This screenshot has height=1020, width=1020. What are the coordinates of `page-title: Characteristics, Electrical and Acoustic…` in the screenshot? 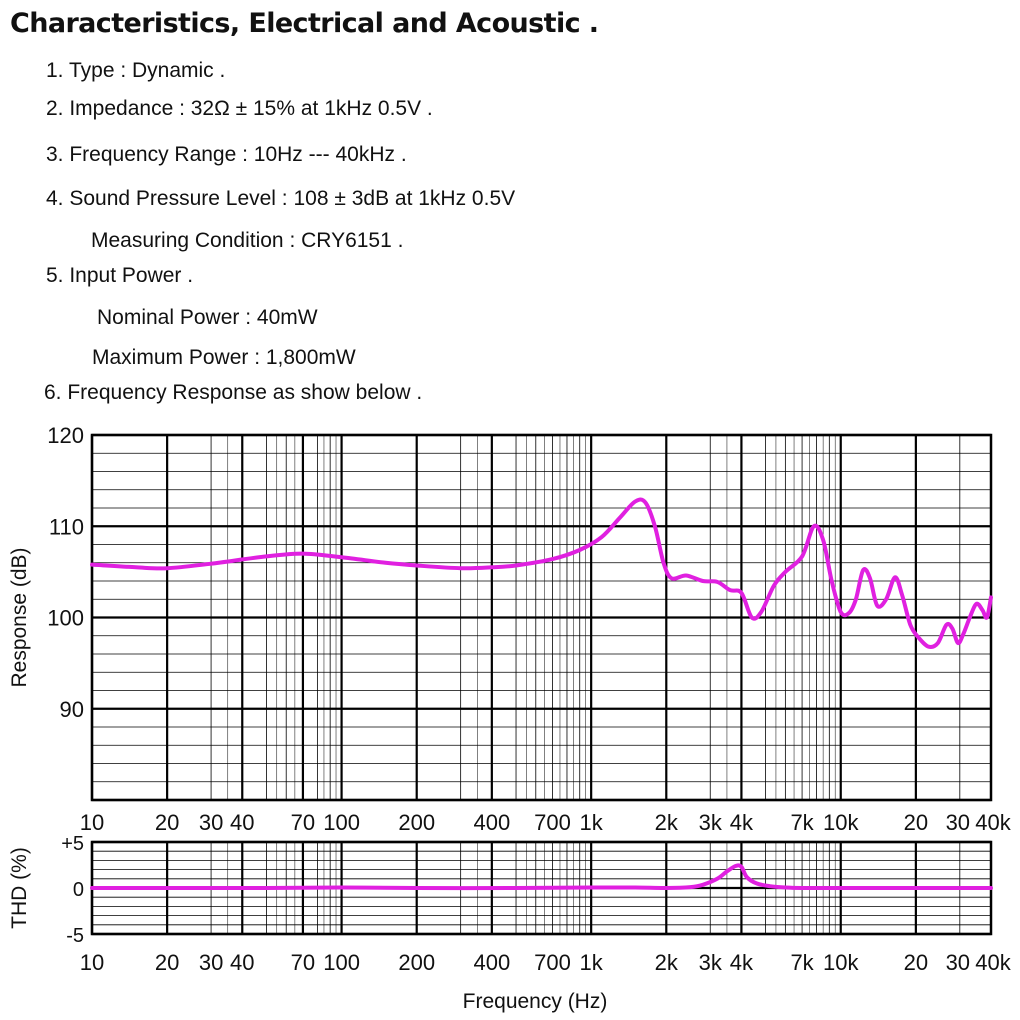 It's located at (304, 23).